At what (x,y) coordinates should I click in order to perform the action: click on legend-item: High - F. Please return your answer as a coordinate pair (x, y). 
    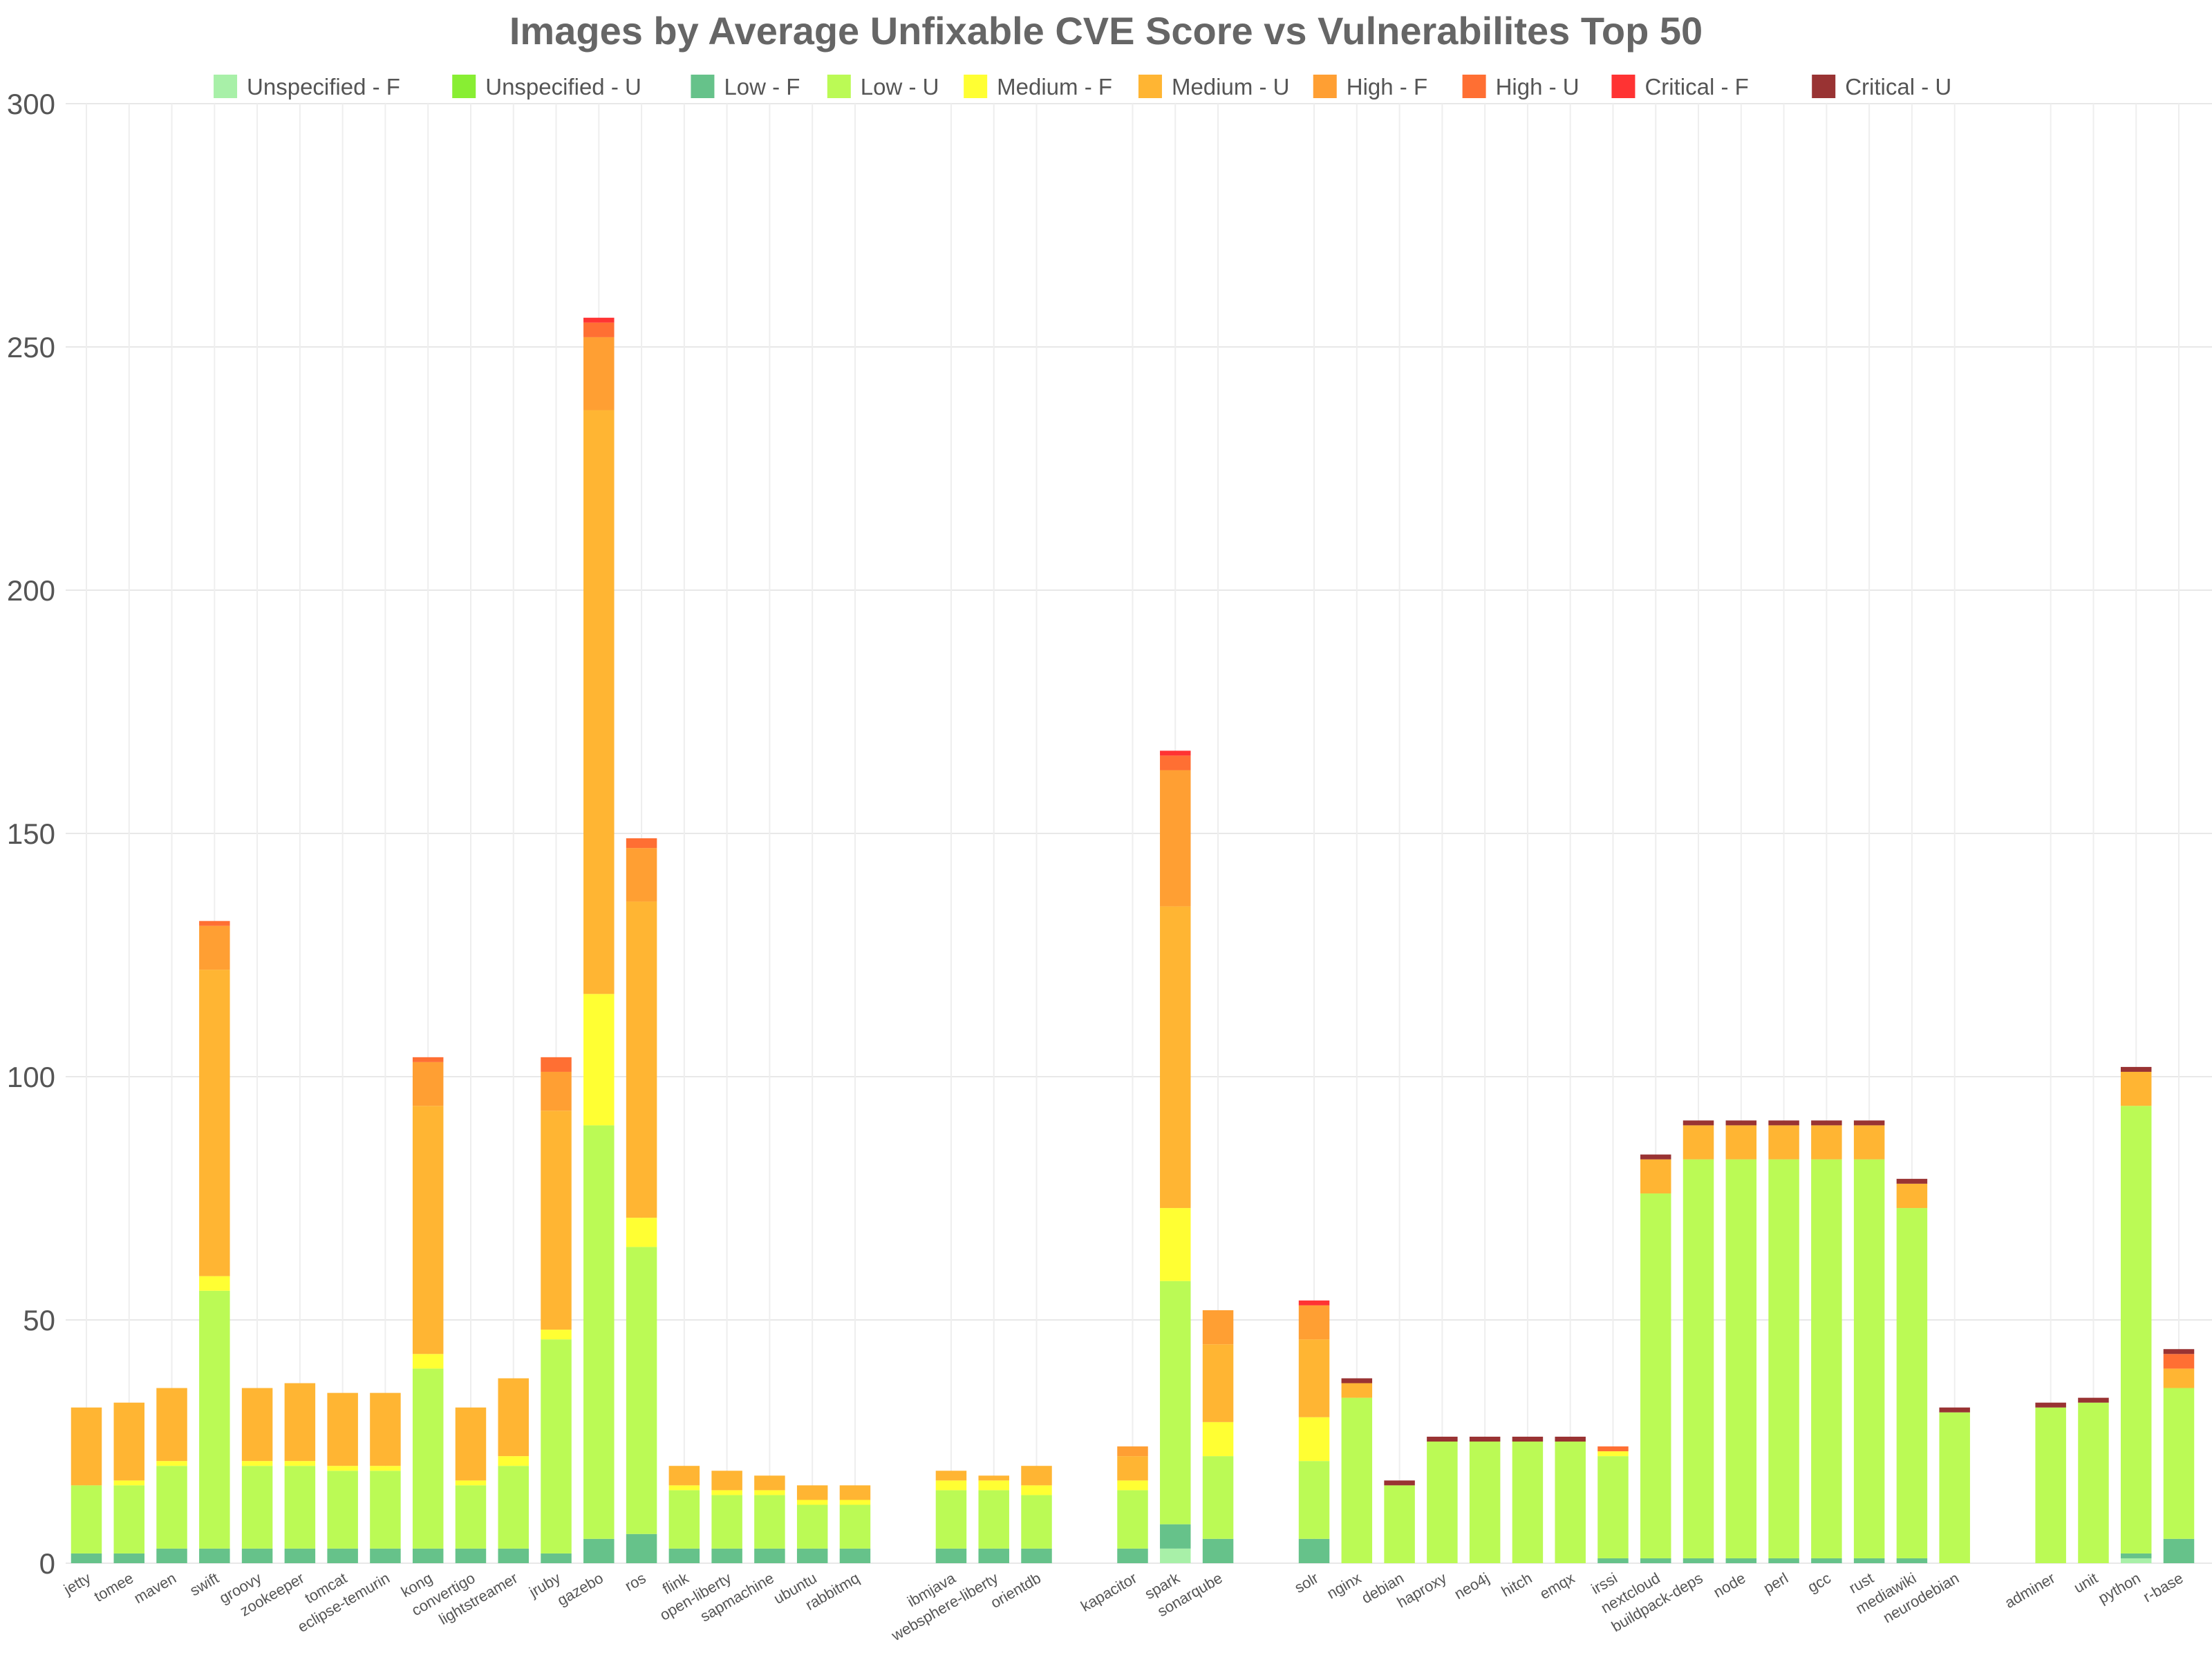
    Looking at the image, I should click on (1370, 87).